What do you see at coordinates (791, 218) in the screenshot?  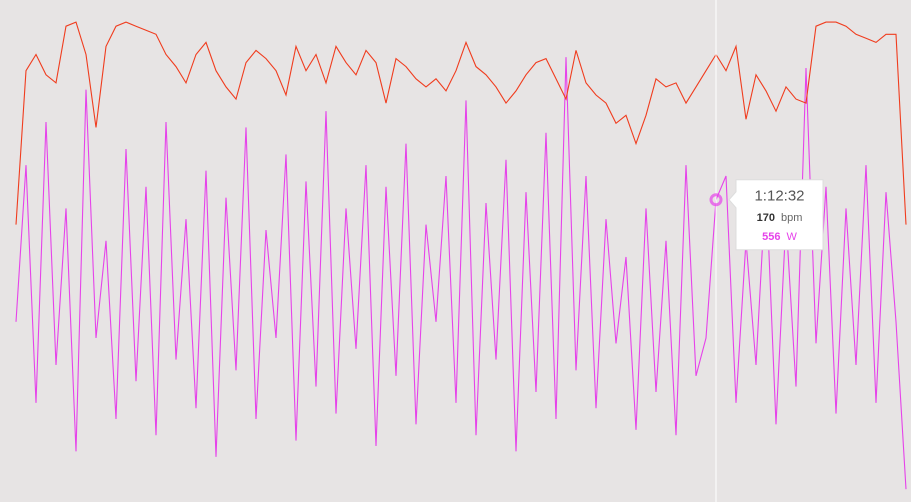 I see `heart-rate-unit: bpm` at bounding box center [791, 218].